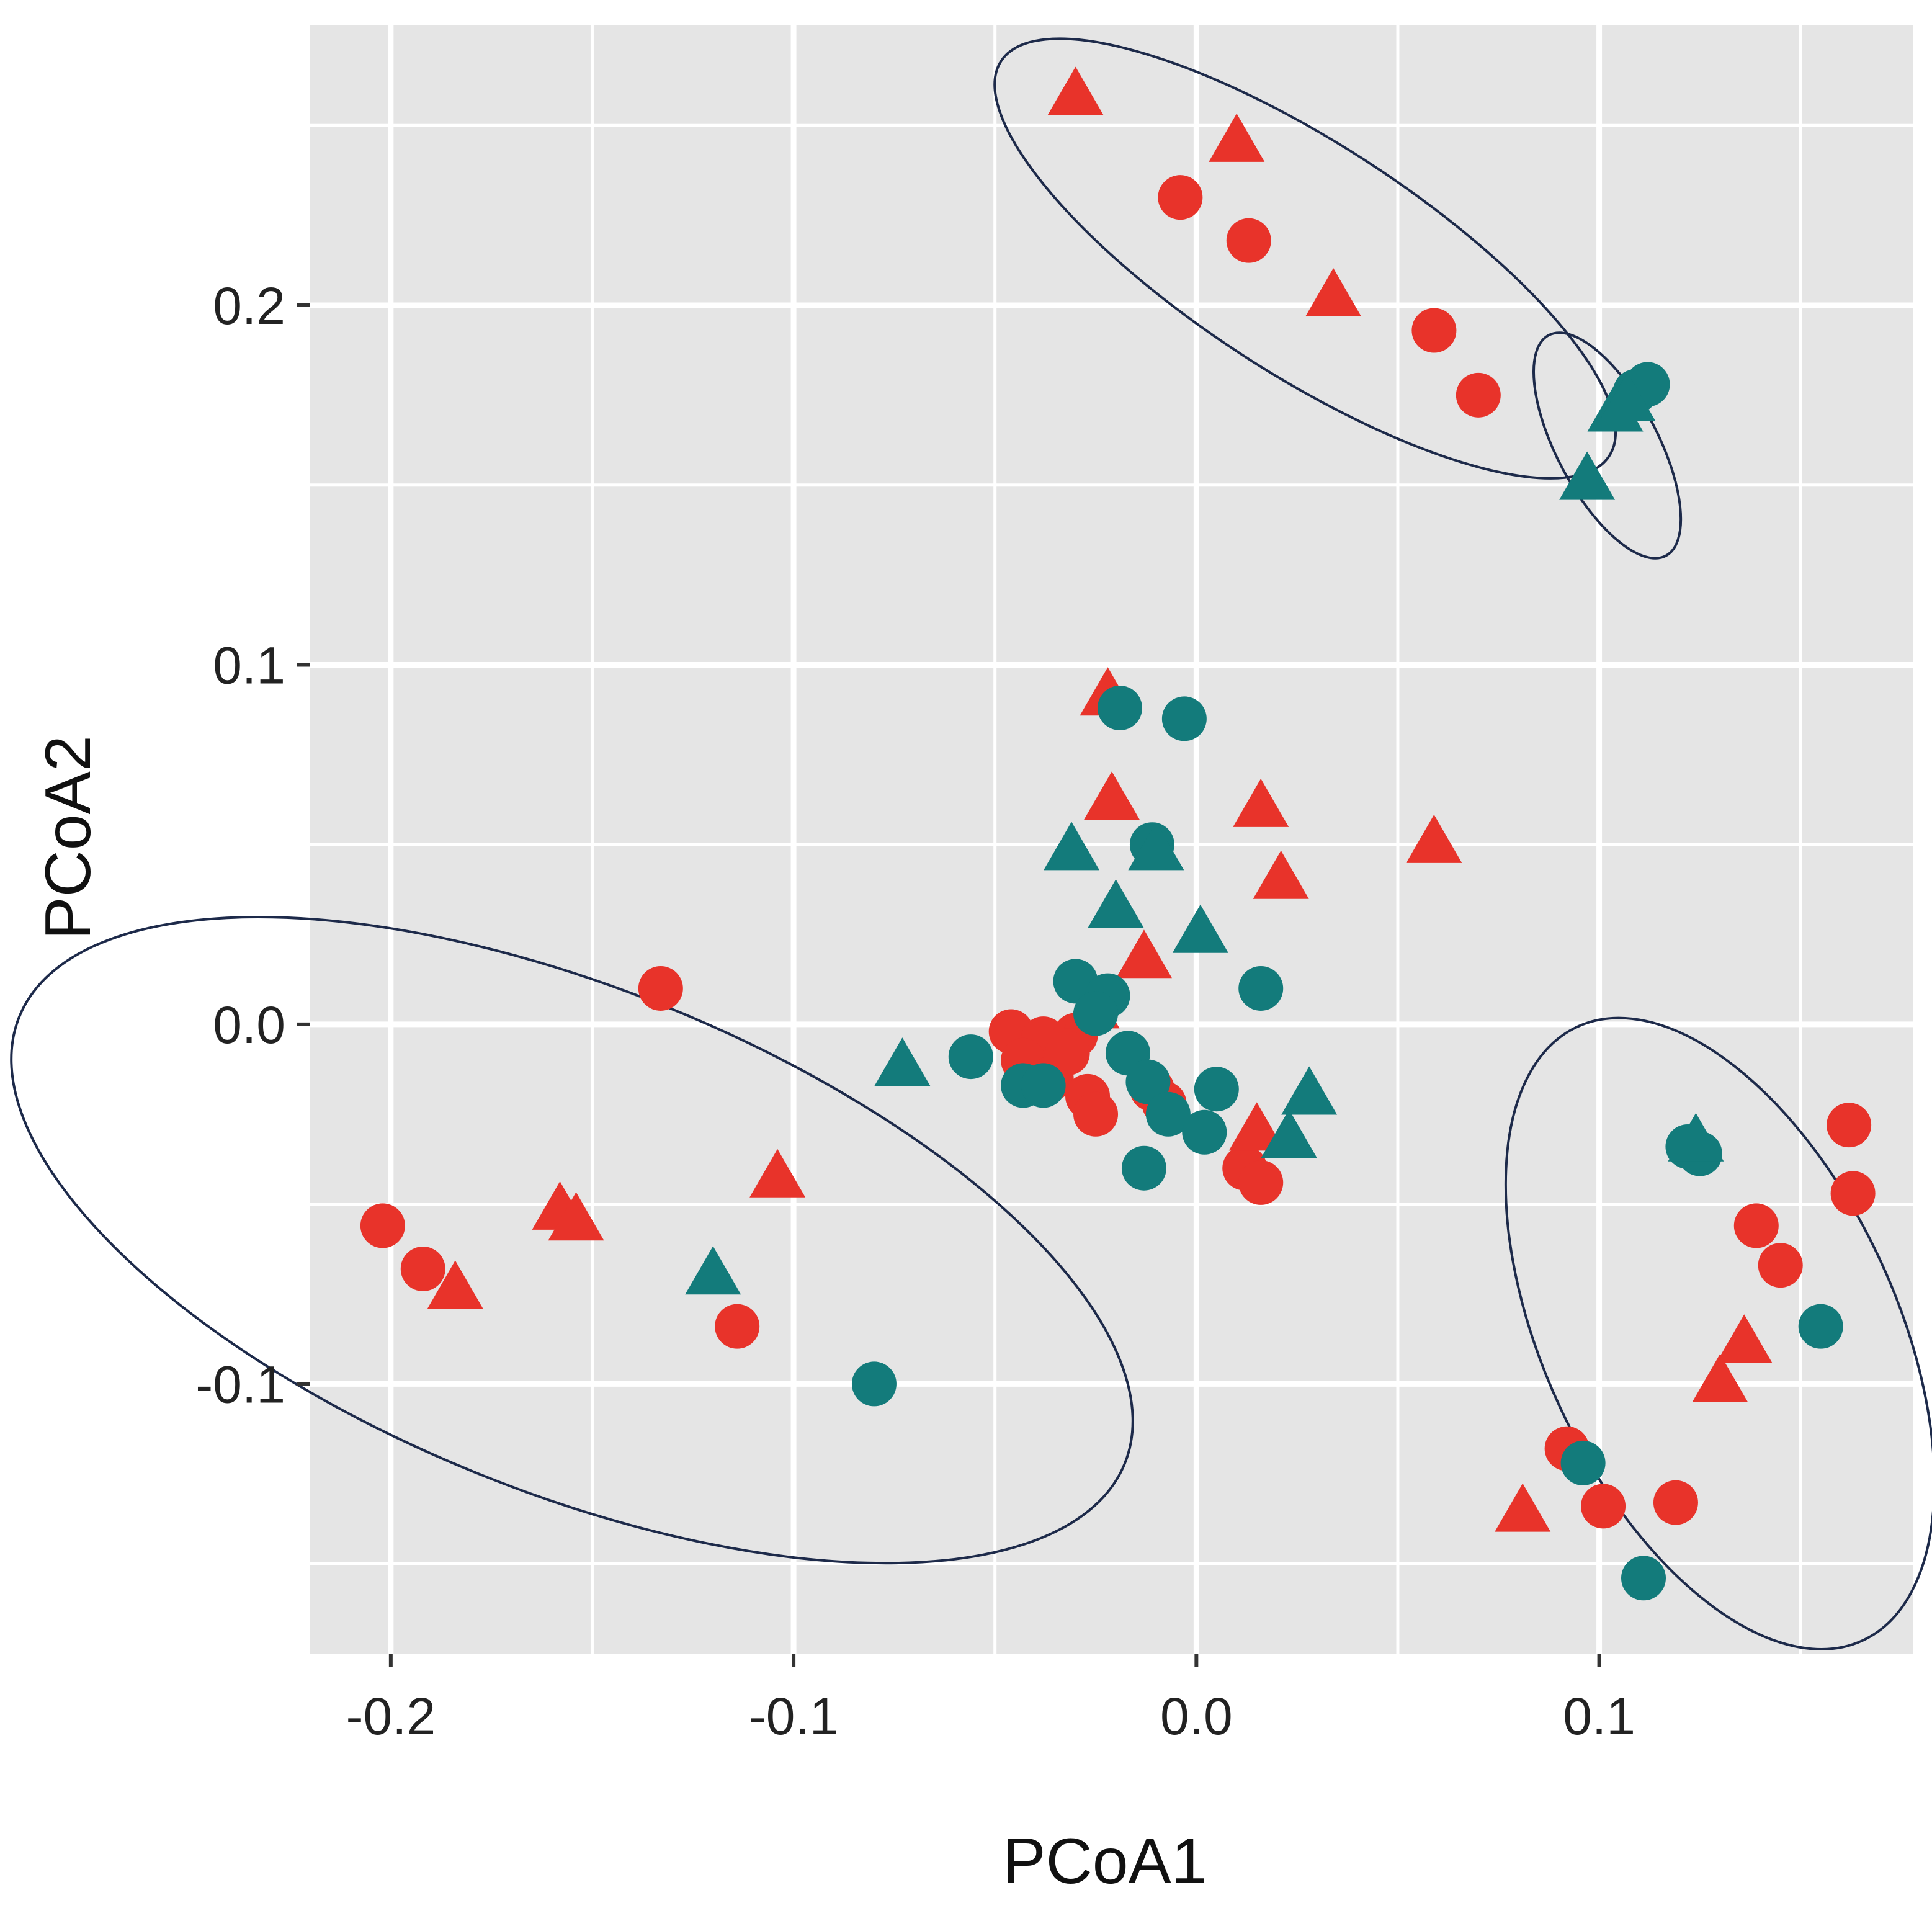 Image resolution: width=1932 pixels, height=1908 pixels. I want to click on x-axis-ticks: -0.2 -0.1 0.0 0.1, so click(990, 1699).